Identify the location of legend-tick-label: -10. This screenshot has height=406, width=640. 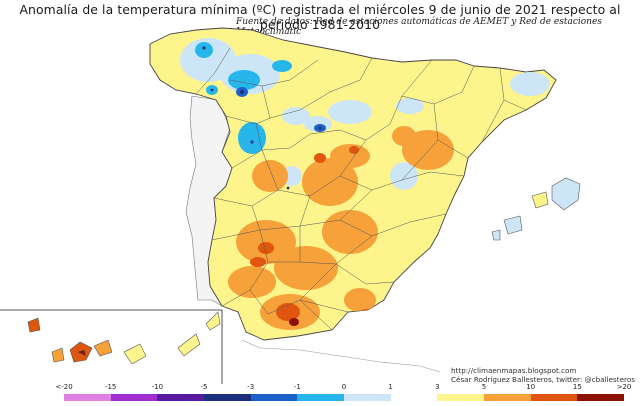
(157, 387).